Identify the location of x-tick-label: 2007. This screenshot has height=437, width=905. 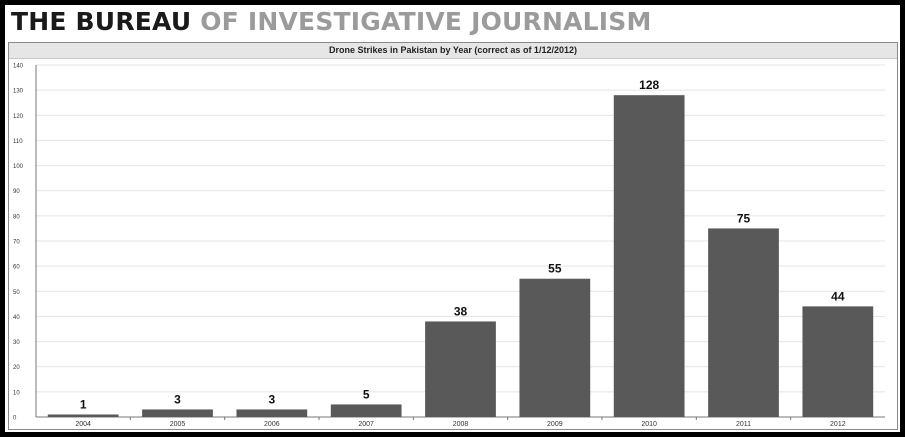
(366, 424).